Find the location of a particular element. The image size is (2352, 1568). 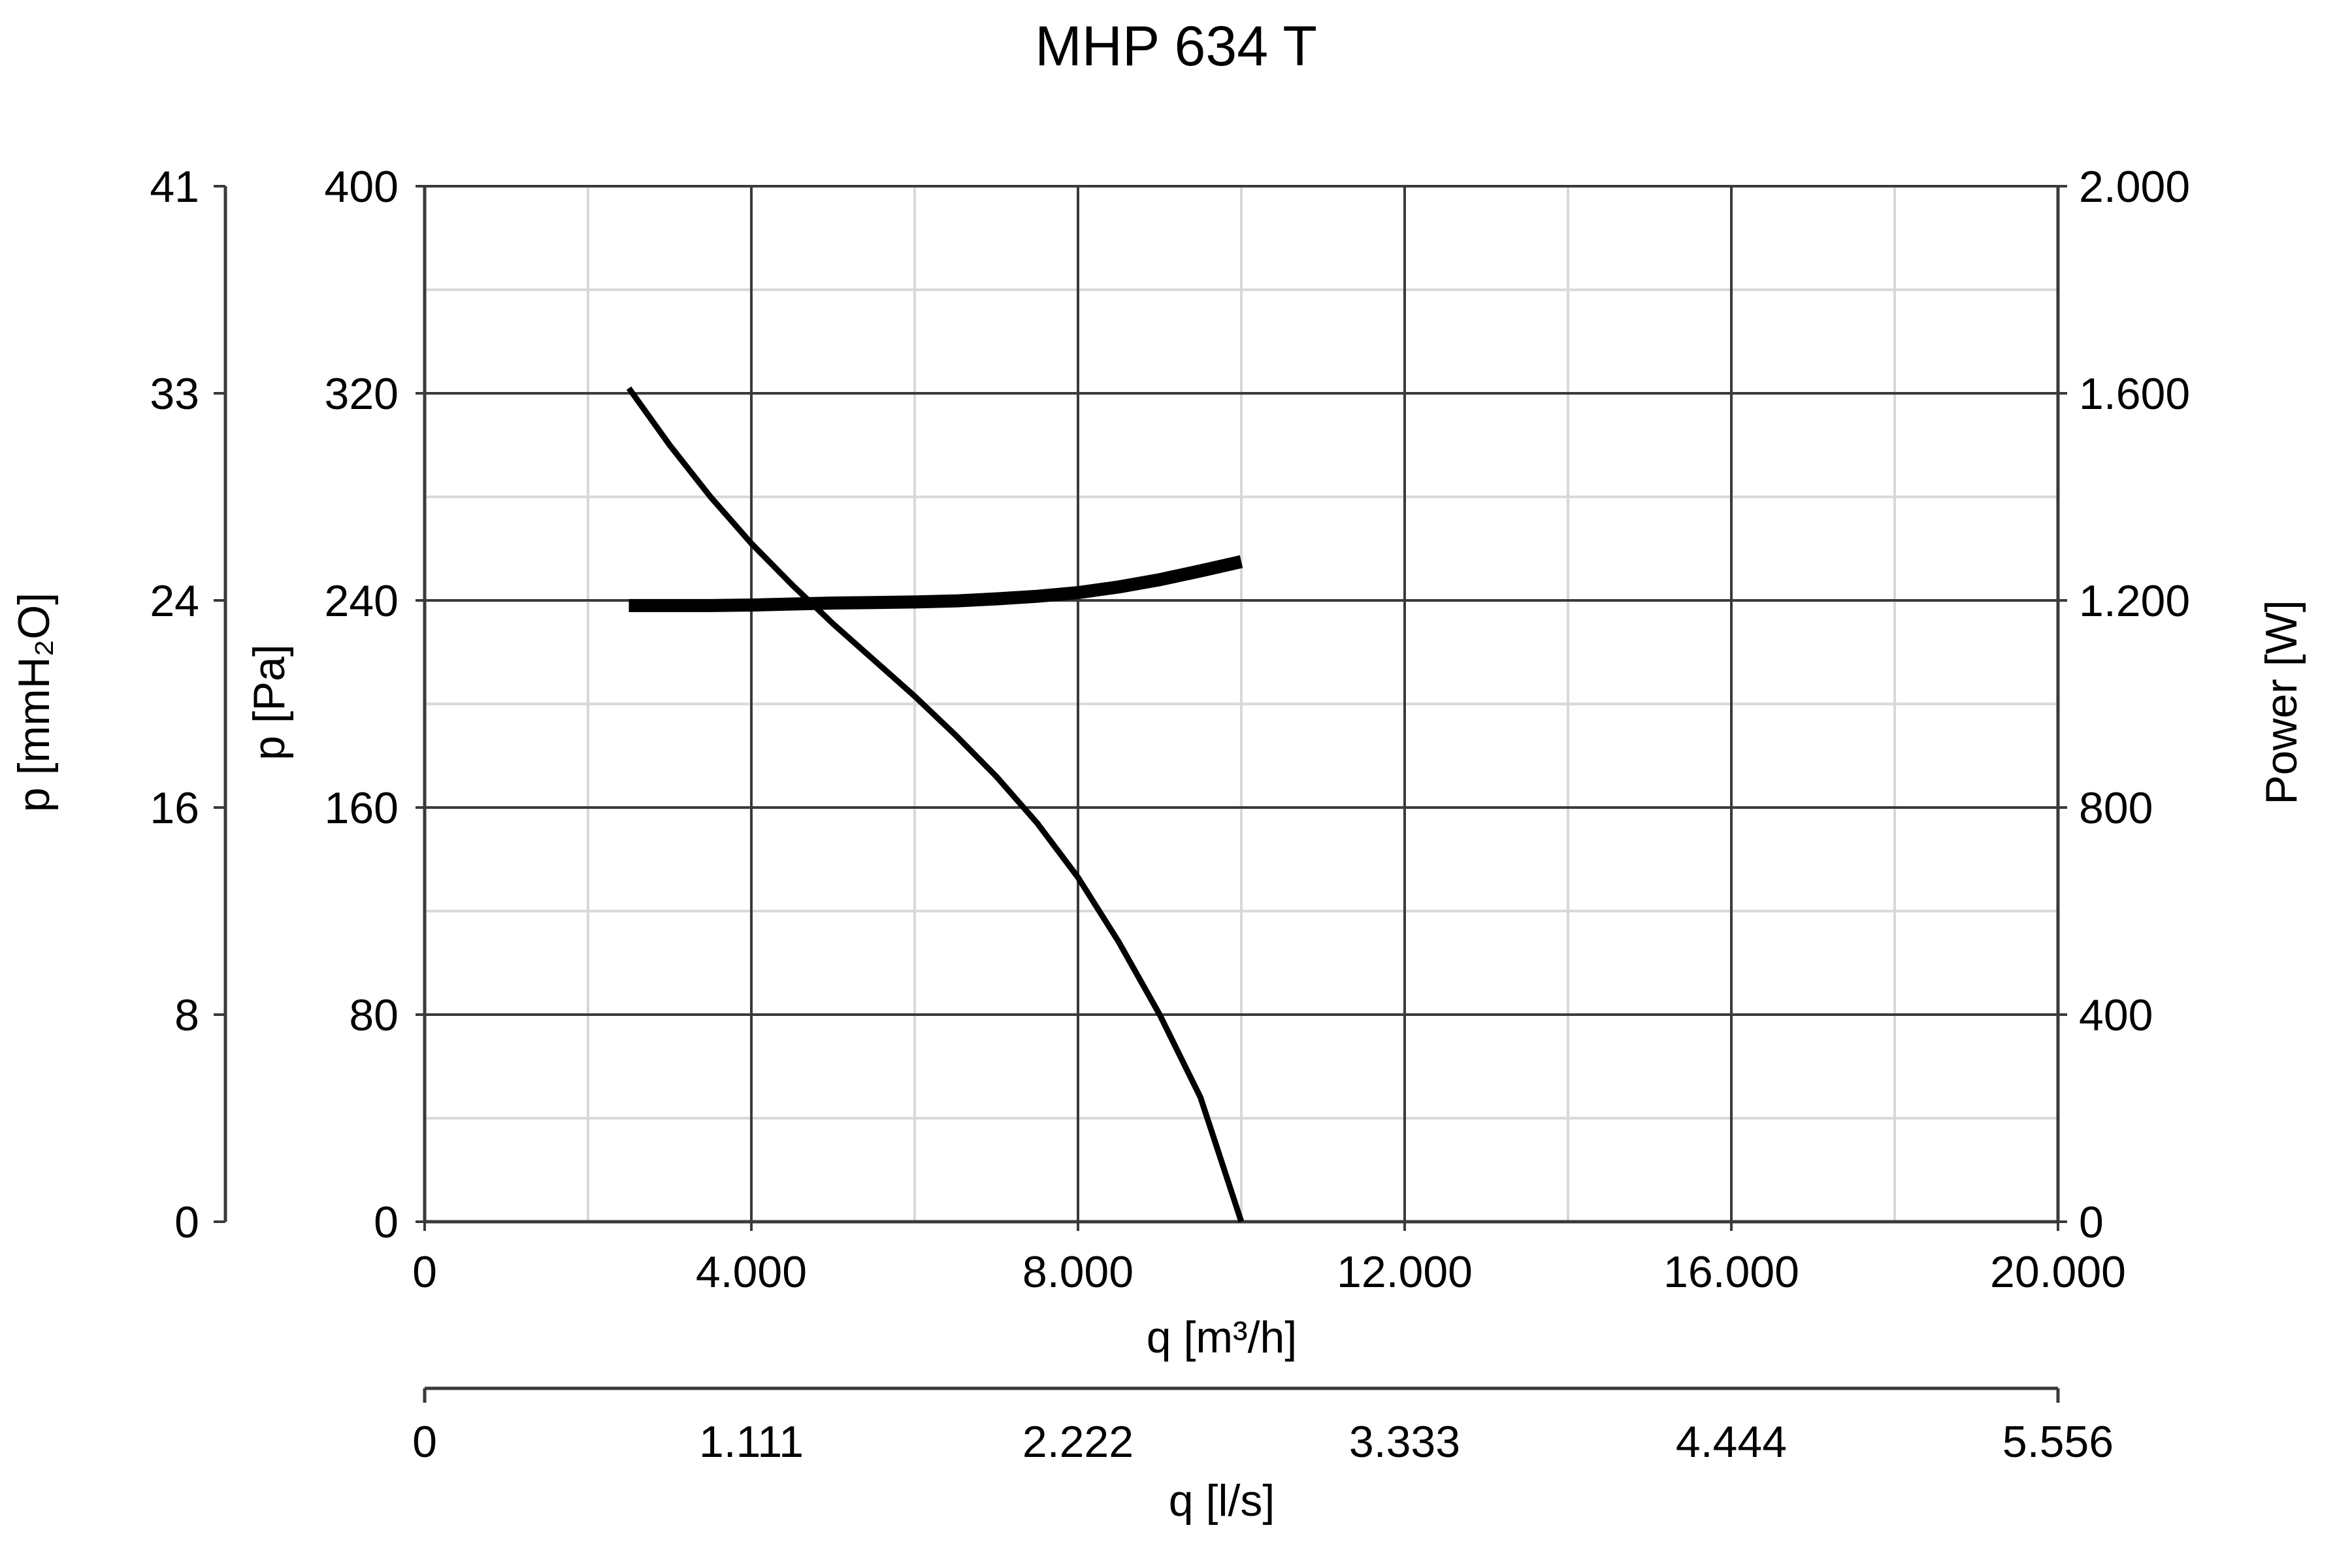

x2-tick-label: 3.333 is located at coordinates (1404, 1442).